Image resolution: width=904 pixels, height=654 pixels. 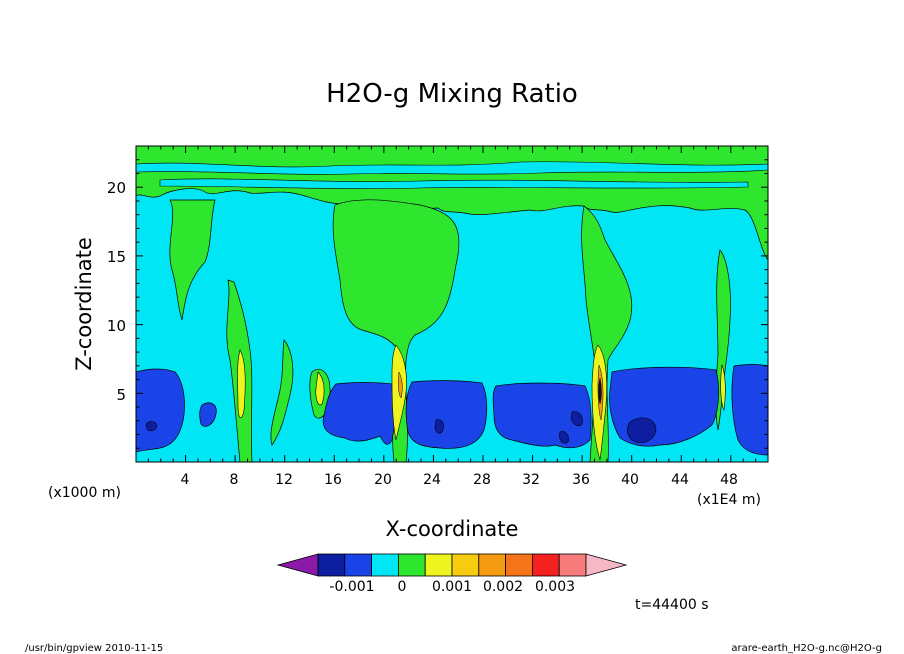 What do you see at coordinates (531, 480) in the screenshot?
I see `x-tick-label: 32` at bounding box center [531, 480].